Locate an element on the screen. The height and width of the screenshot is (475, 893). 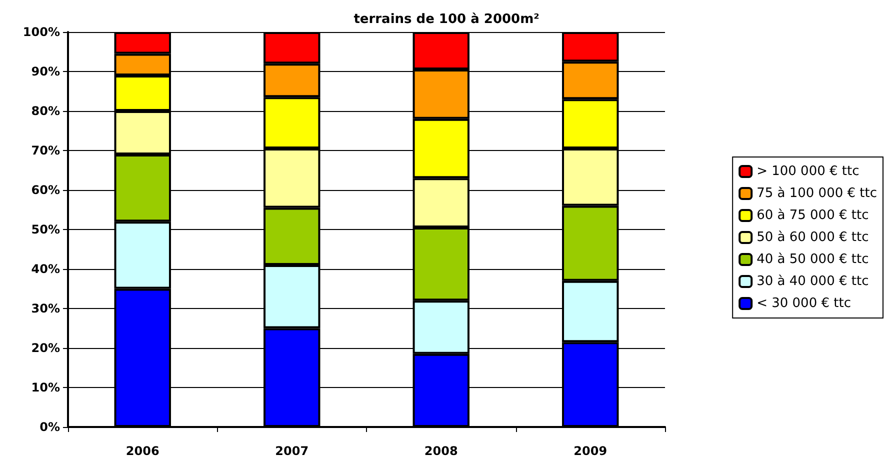
x-tick-label: 2009 is located at coordinates (591, 451).